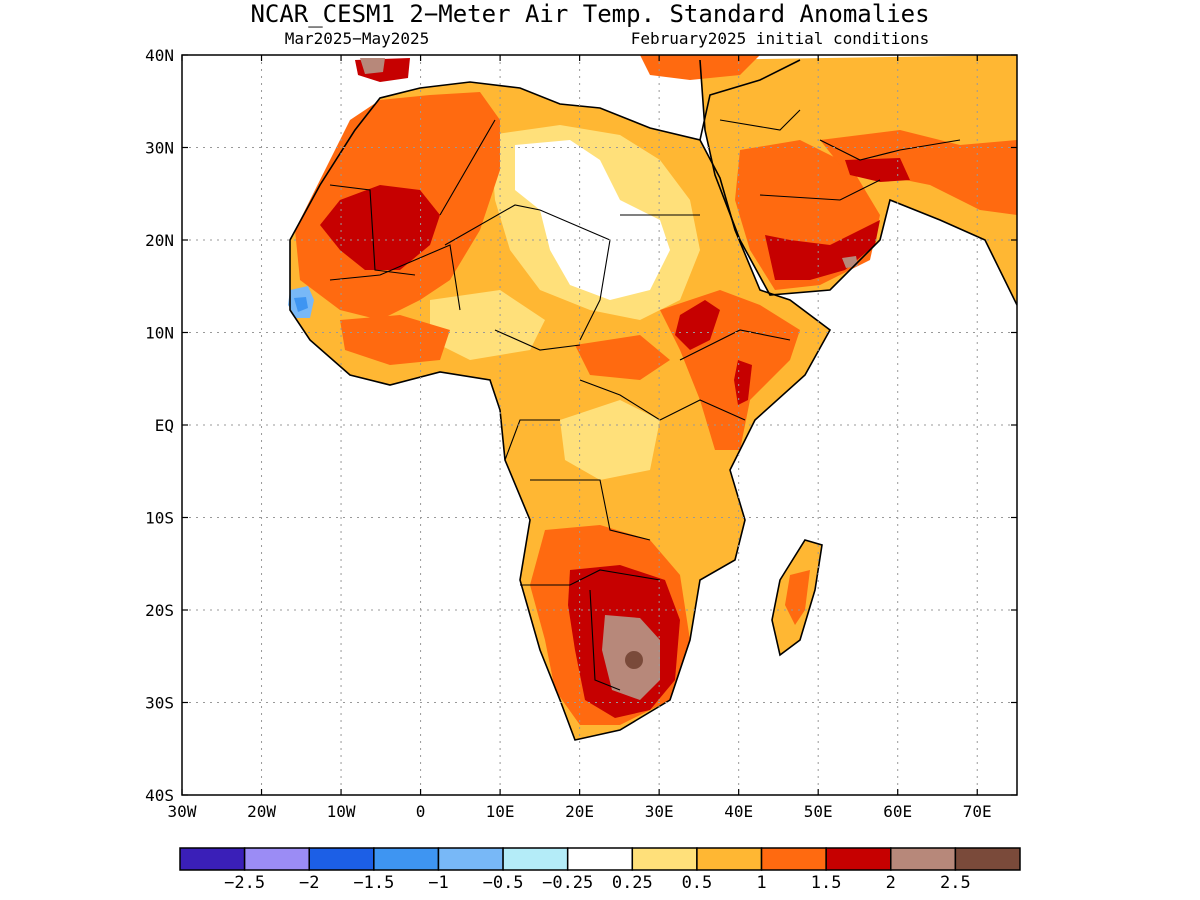 Image resolution: width=1200 pixels, height=900 pixels. What do you see at coordinates (592, 220) in the screenshot?
I see `anomaly-region-neutral-sahara` at bounding box center [592, 220].